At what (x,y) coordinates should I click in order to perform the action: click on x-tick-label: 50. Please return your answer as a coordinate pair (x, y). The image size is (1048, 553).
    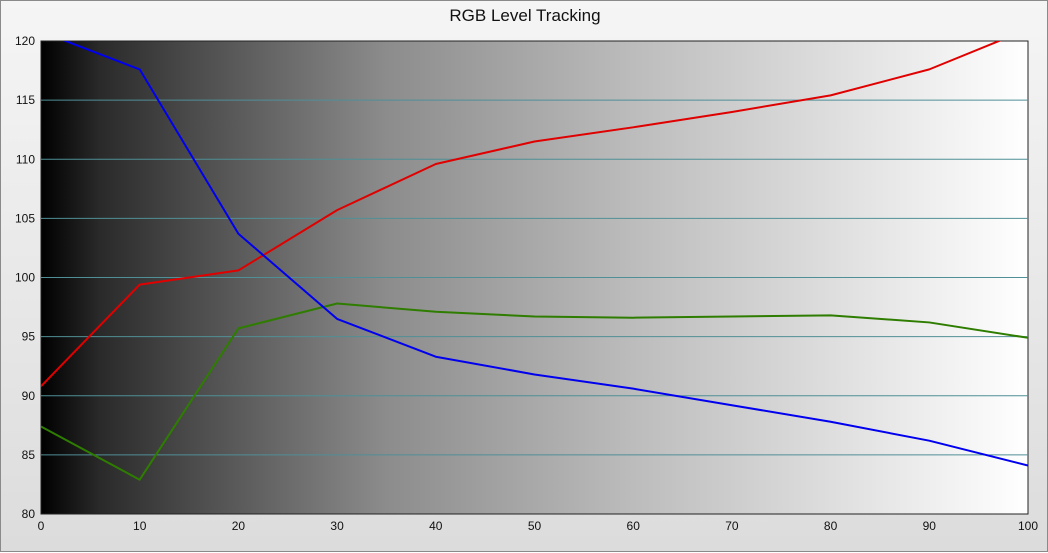
    Looking at the image, I should click on (535, 526).